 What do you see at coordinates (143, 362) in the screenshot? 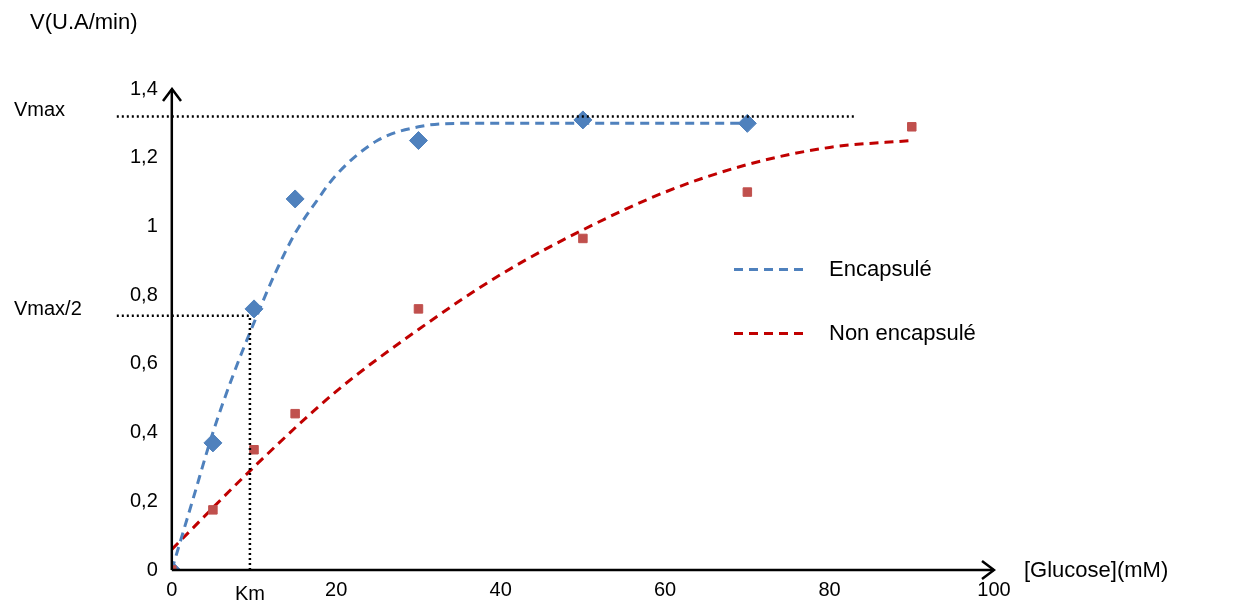
I see `y-tick-label: 0,6` at bounding box center [143, 362].